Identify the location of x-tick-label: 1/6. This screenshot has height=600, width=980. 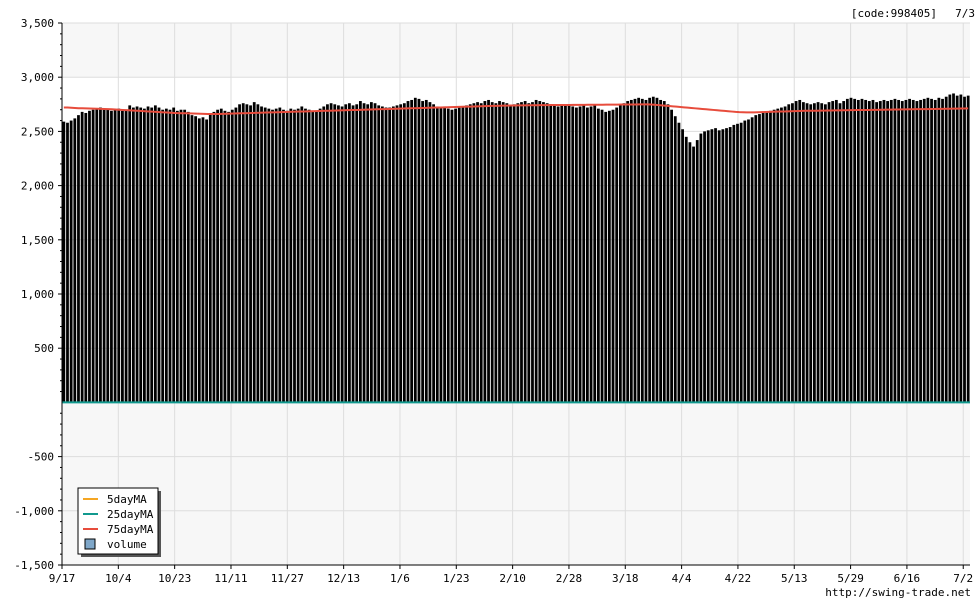
(400, 578).